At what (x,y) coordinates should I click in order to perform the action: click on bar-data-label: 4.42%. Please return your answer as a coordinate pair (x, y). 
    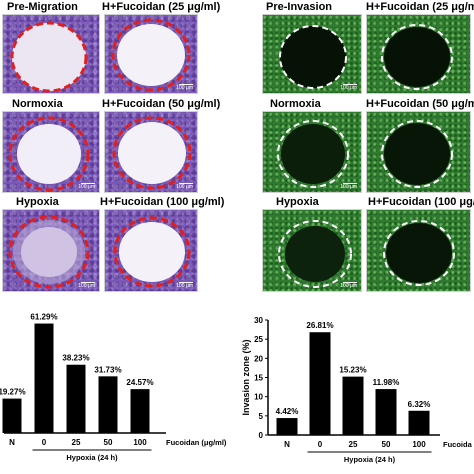
    Looking at the image, I should click on (287, 411).